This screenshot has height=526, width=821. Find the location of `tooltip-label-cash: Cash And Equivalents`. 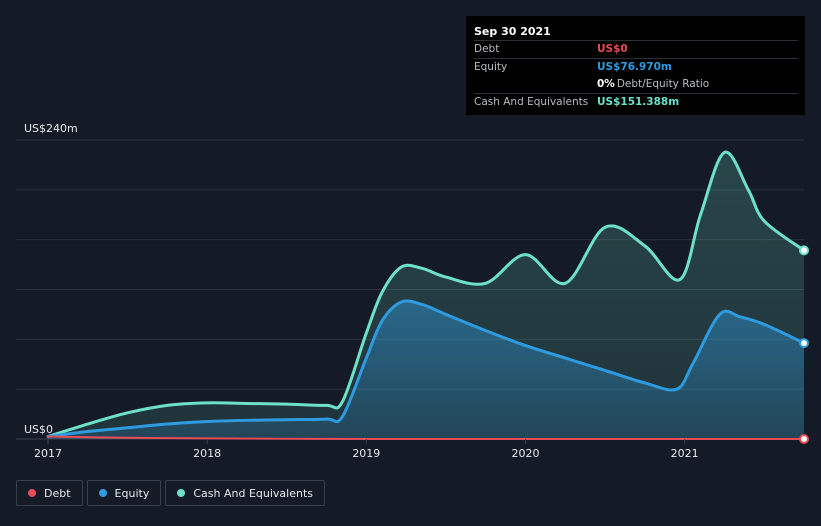

tooltip-label-cash: Cash And Equivalents is located at coordinates (531, 102).